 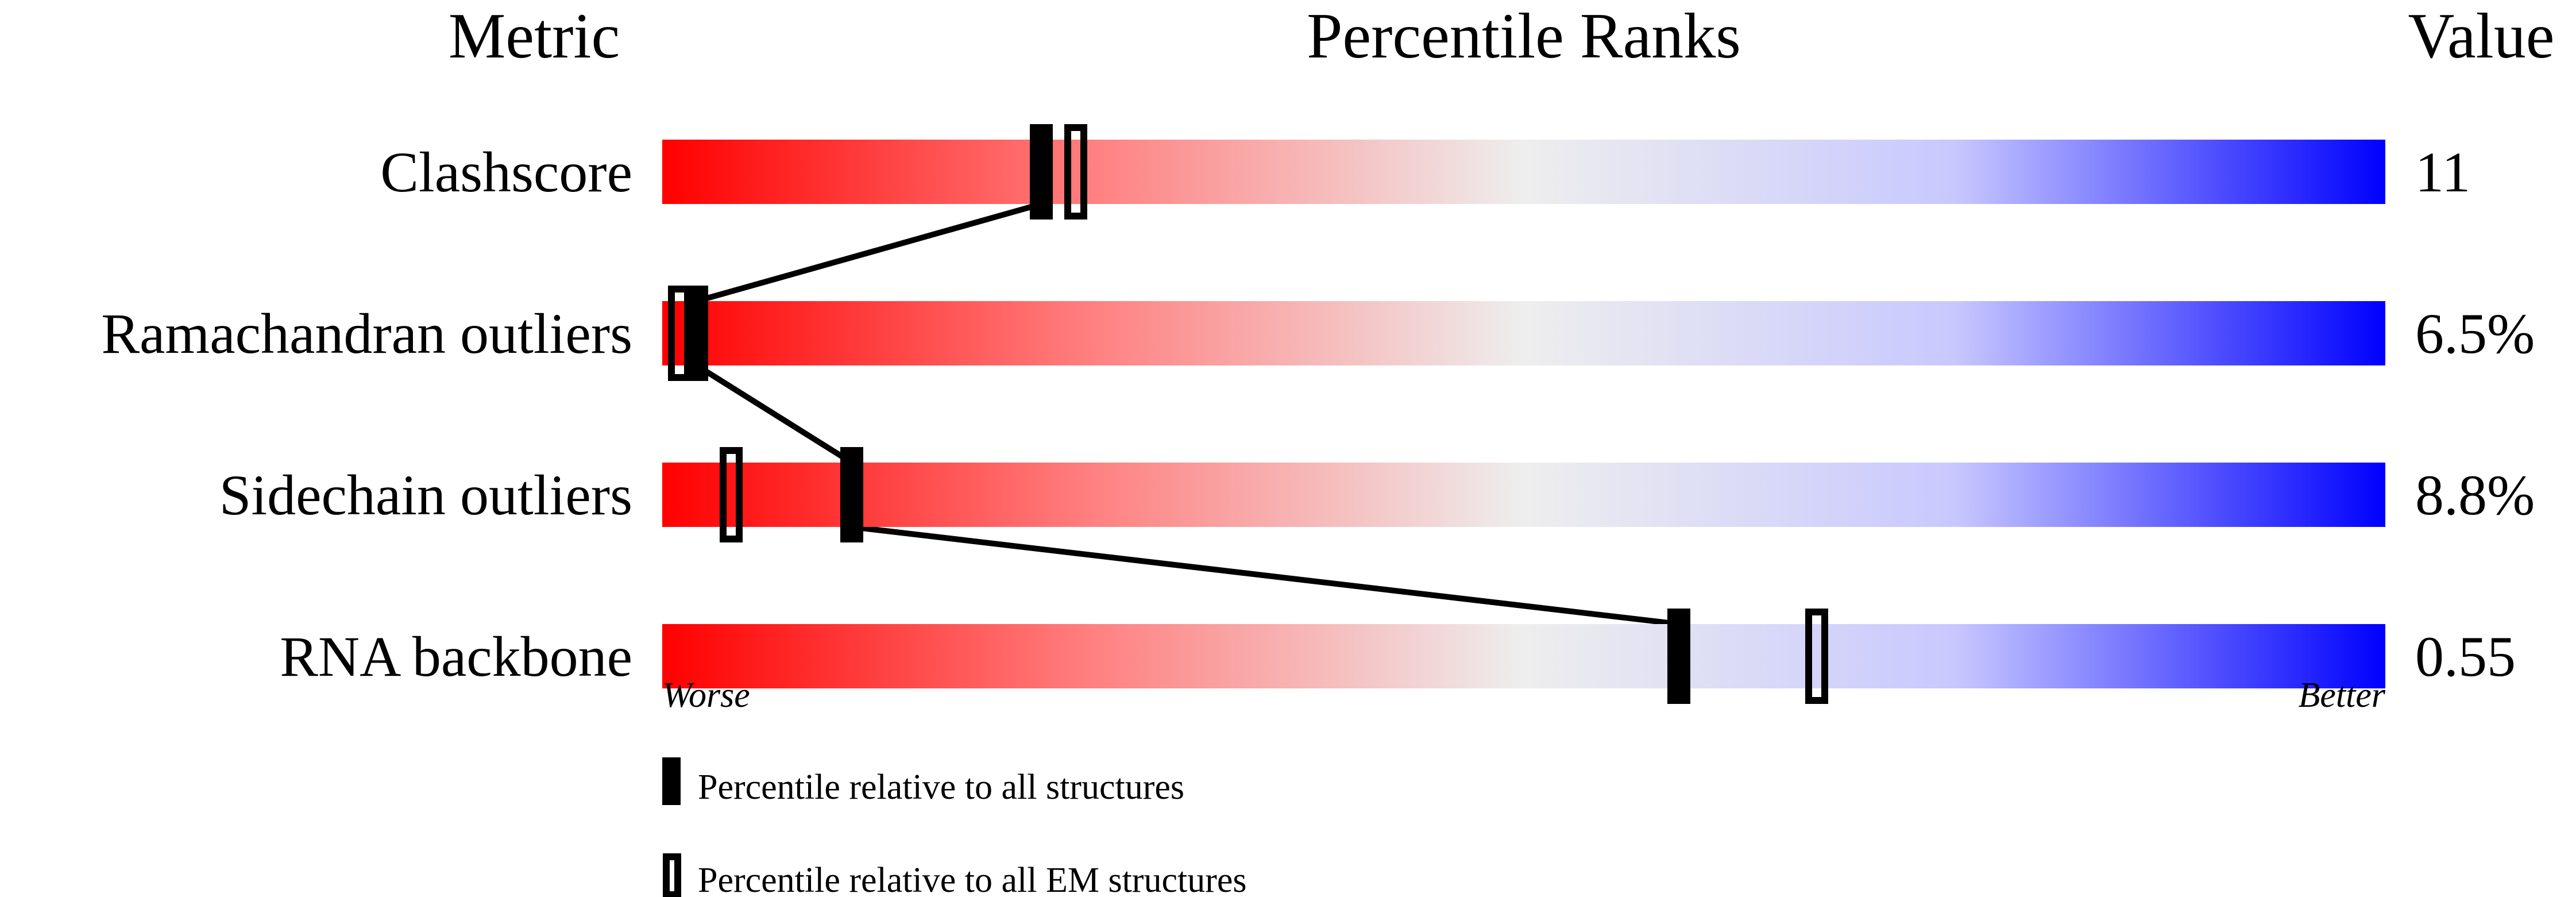 What do you see at coordinates (425, 495) in the screenshot?
I see `metric-label: Sidechain outliers` at bounding box center [425, 495].